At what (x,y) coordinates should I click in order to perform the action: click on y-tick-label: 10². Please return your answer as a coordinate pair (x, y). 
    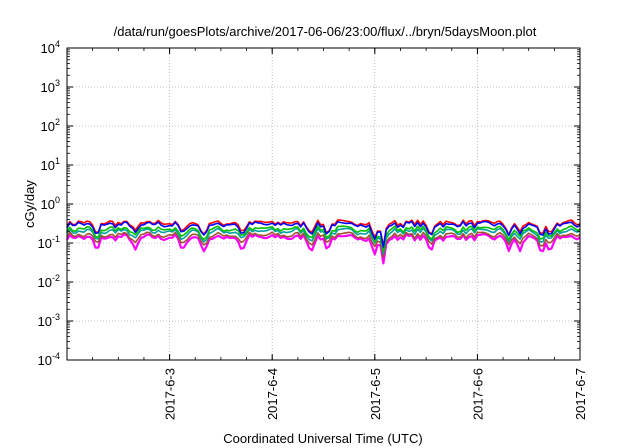
    Looking at the image, I should click on (50, 125).